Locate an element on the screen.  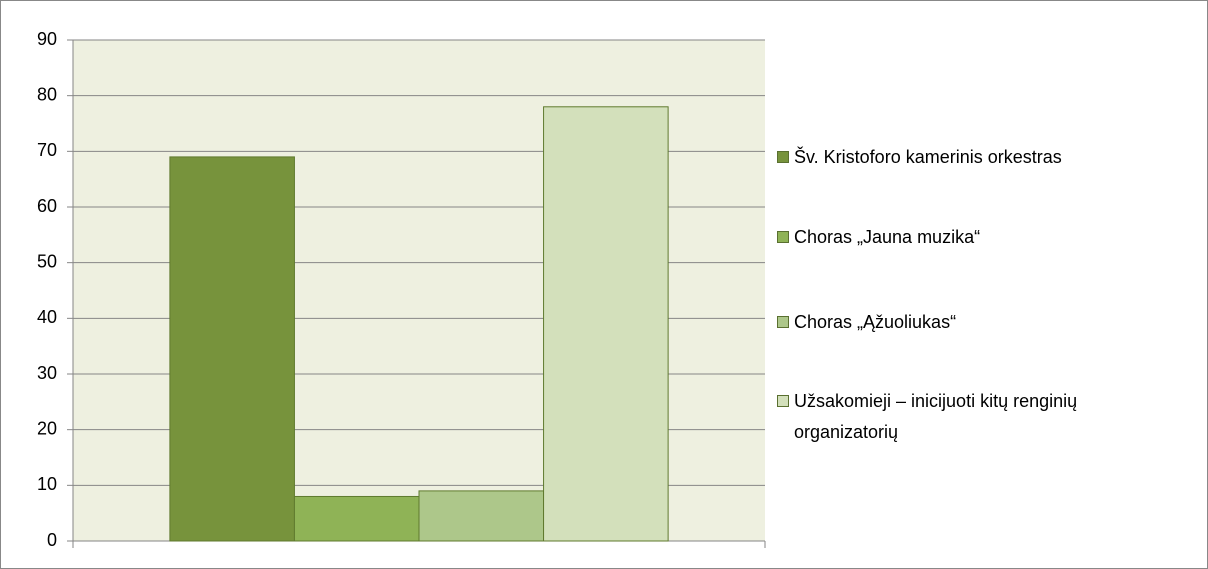
y-tick-label: 30 is located at coordinates (47, 373).